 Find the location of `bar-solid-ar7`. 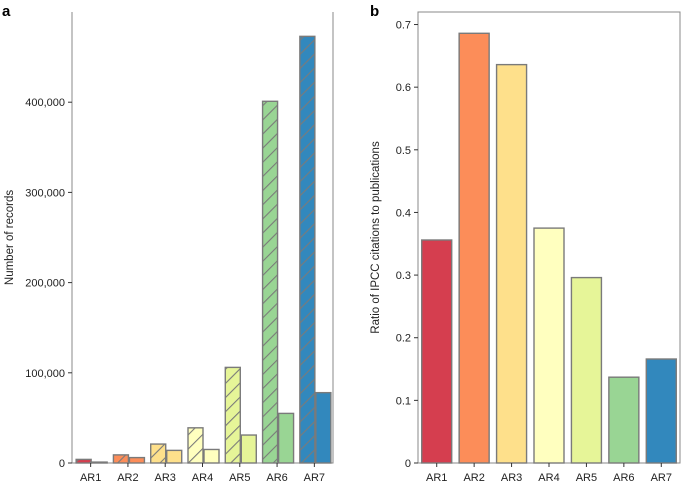

bar-solid-ar7 is located at coordinates (323, 427).